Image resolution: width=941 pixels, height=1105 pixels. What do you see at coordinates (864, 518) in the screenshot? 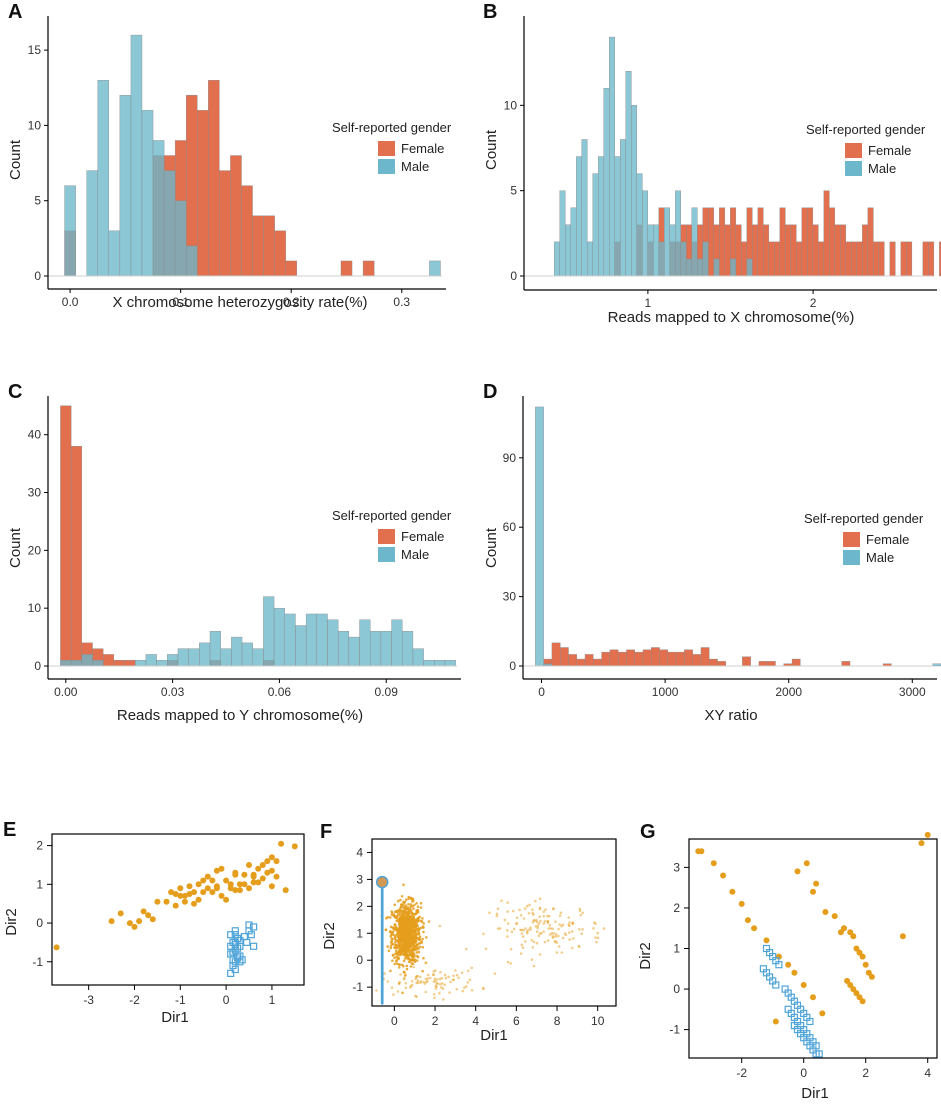
I see `legend-title-d: Self-reported gender` at bounding box center [864, 518].